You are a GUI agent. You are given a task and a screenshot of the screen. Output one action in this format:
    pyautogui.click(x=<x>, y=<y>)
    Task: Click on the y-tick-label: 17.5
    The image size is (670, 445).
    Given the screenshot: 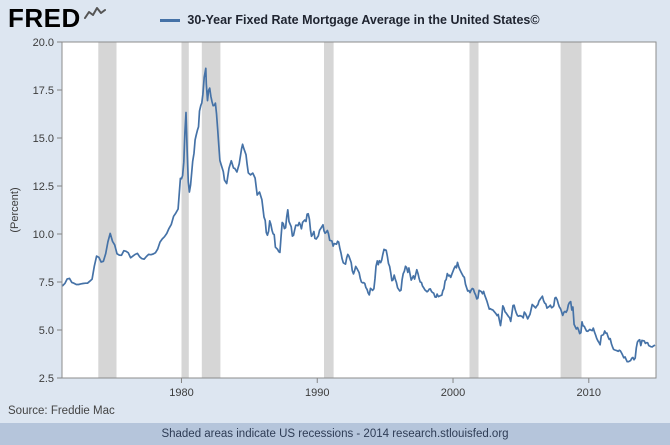 What is the action you would take?
    pyautogui.click(x=43, y=91)
    